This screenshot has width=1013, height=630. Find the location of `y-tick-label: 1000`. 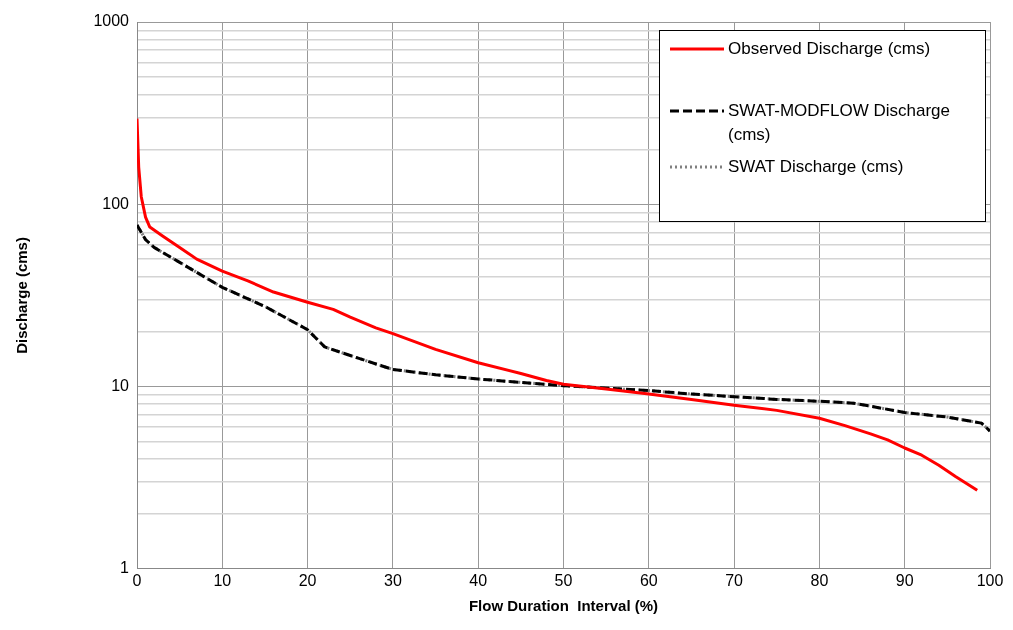

y-tick-label: 1000 is located at coordinates (111, 21).